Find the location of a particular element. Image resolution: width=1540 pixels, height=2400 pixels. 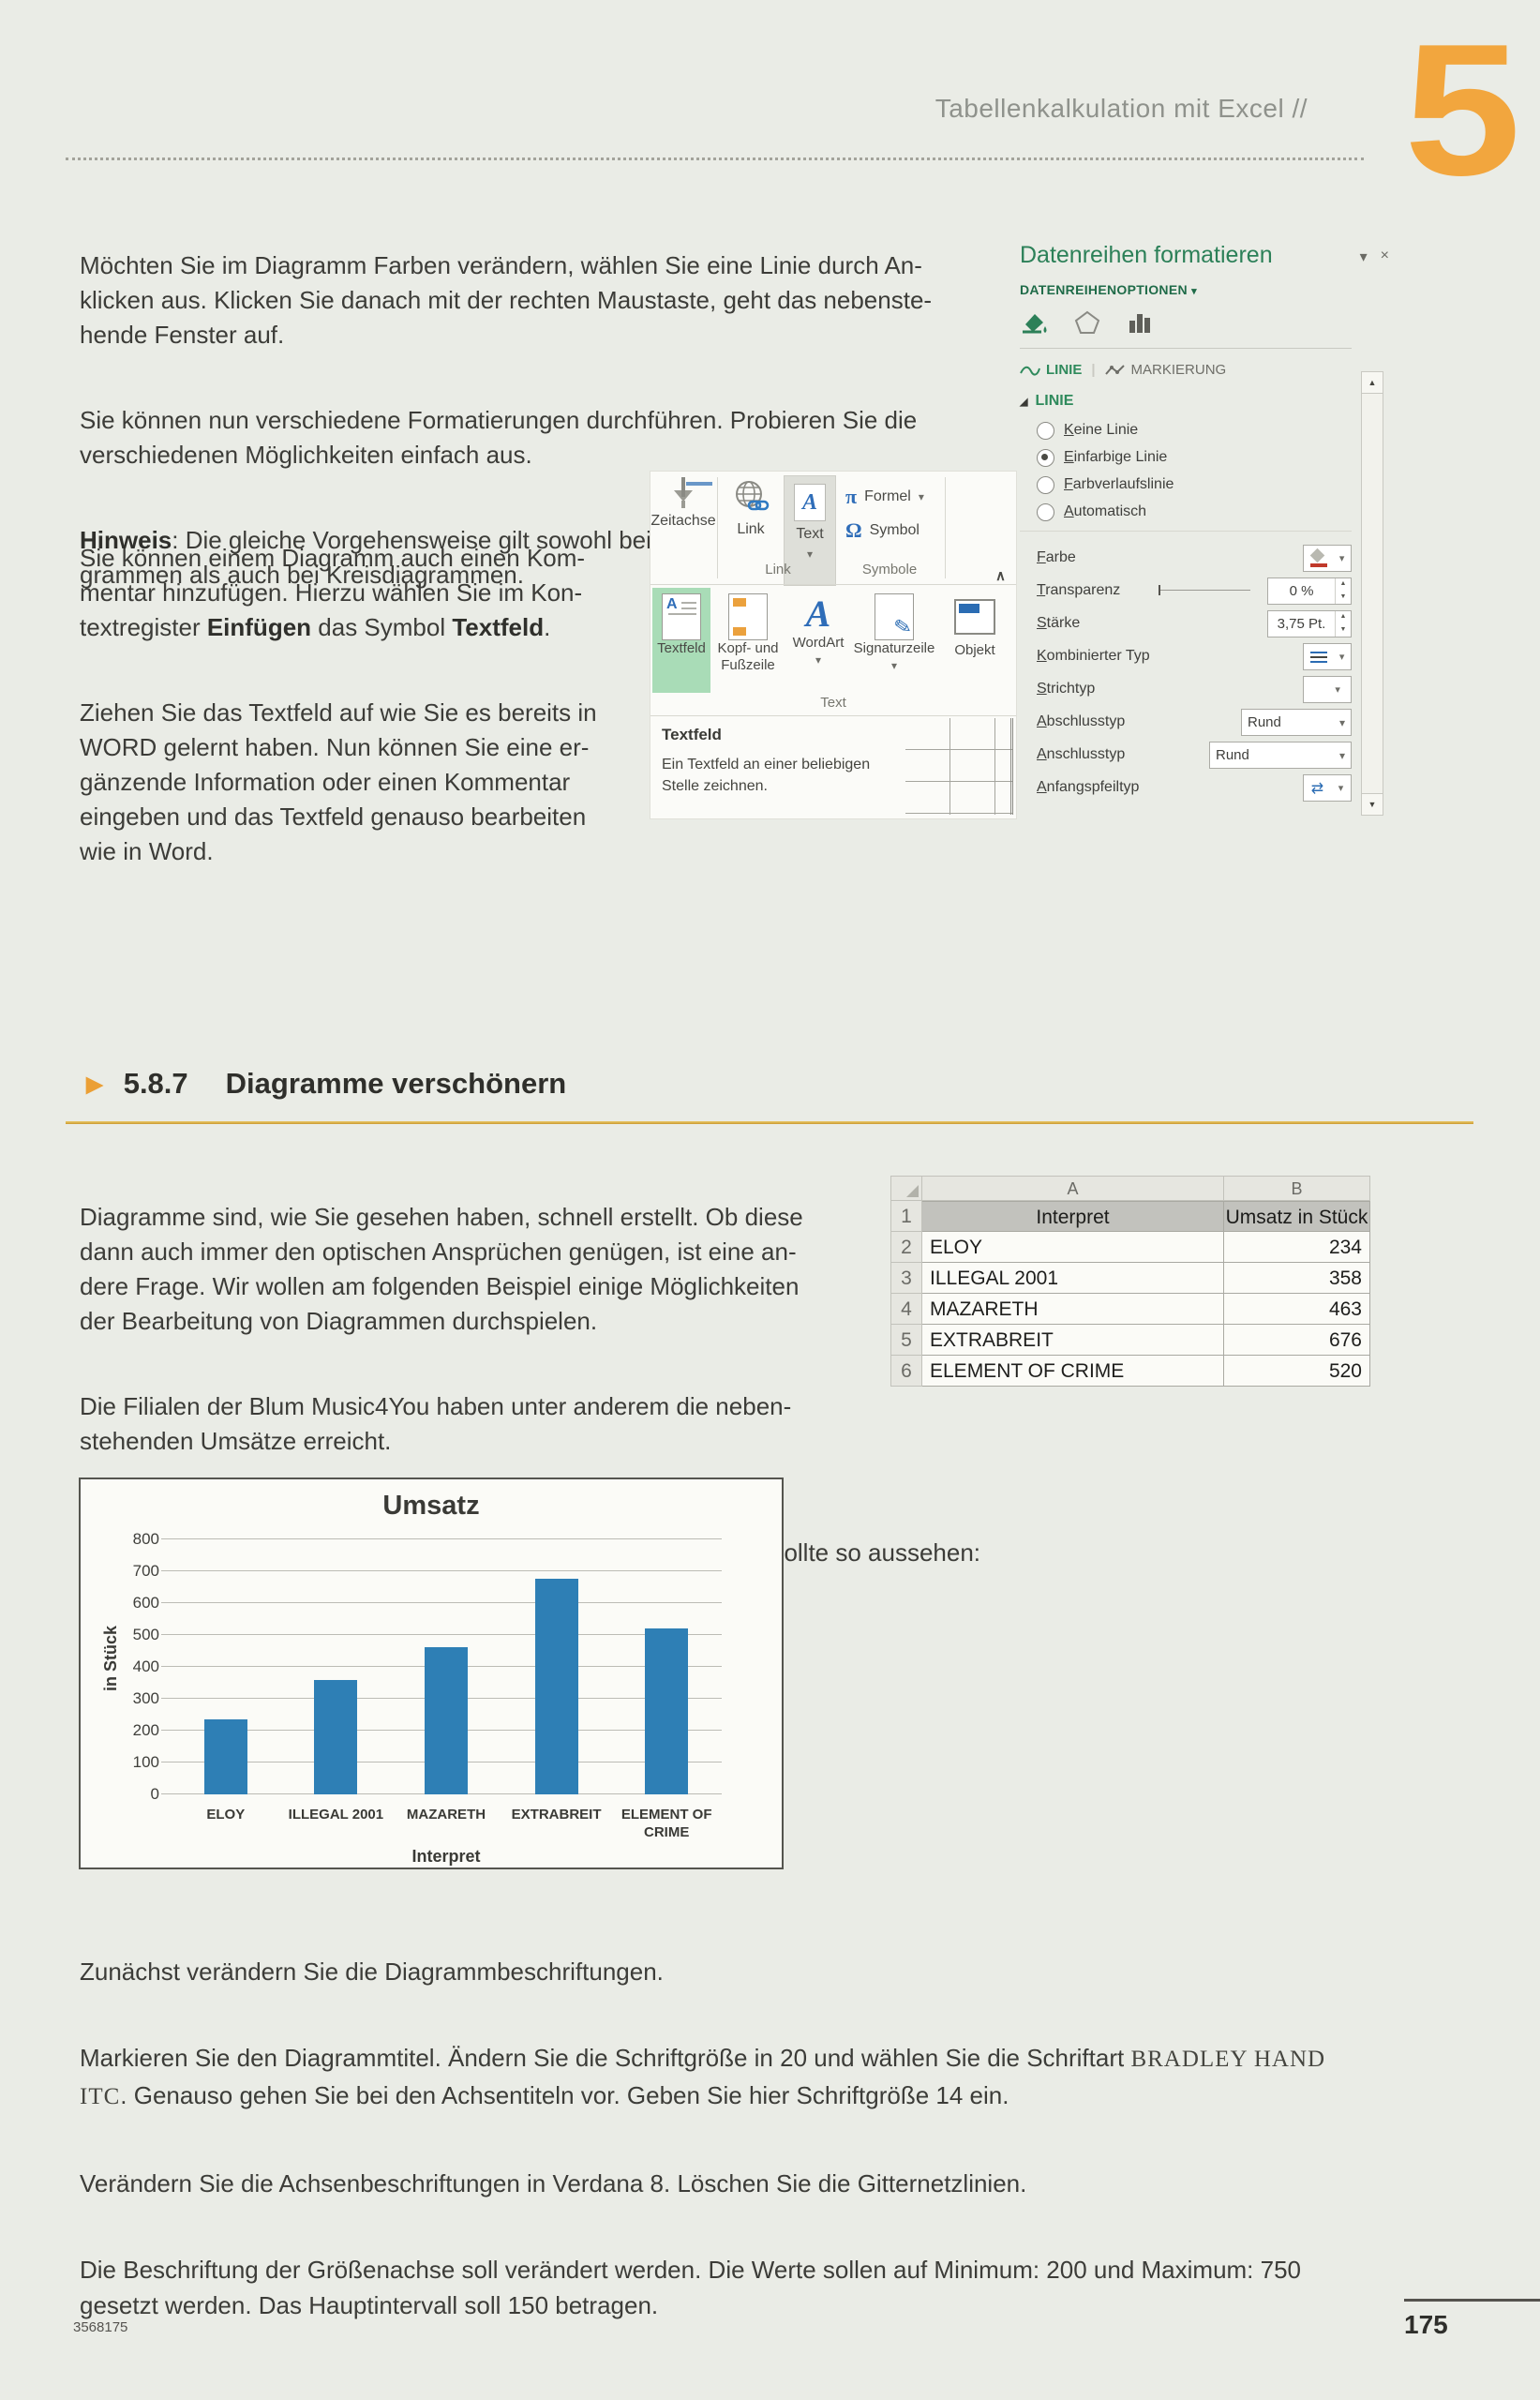

zeitachse-button: Zeitachse is located at coordinates (683, 503).